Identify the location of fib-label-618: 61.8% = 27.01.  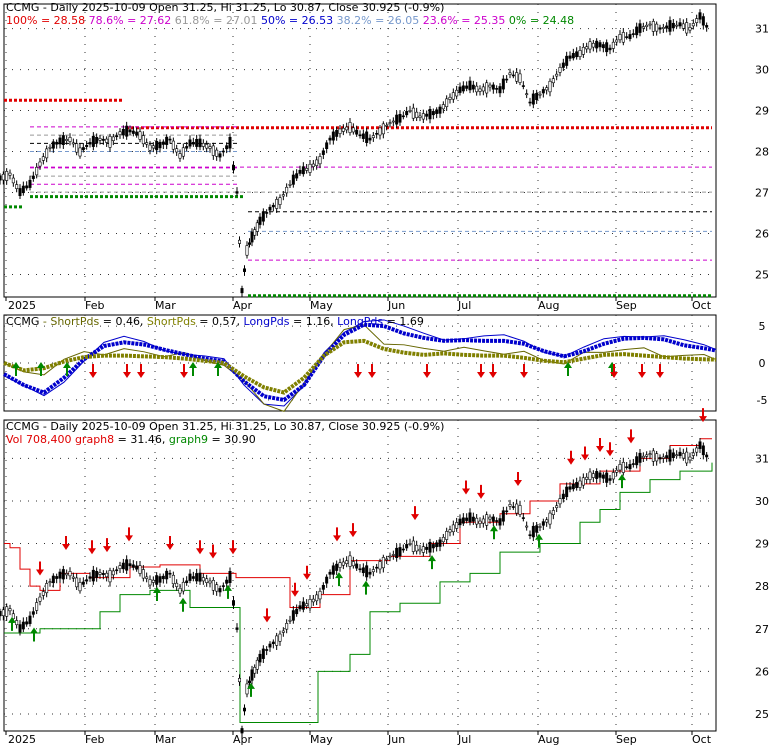
(214, 20).